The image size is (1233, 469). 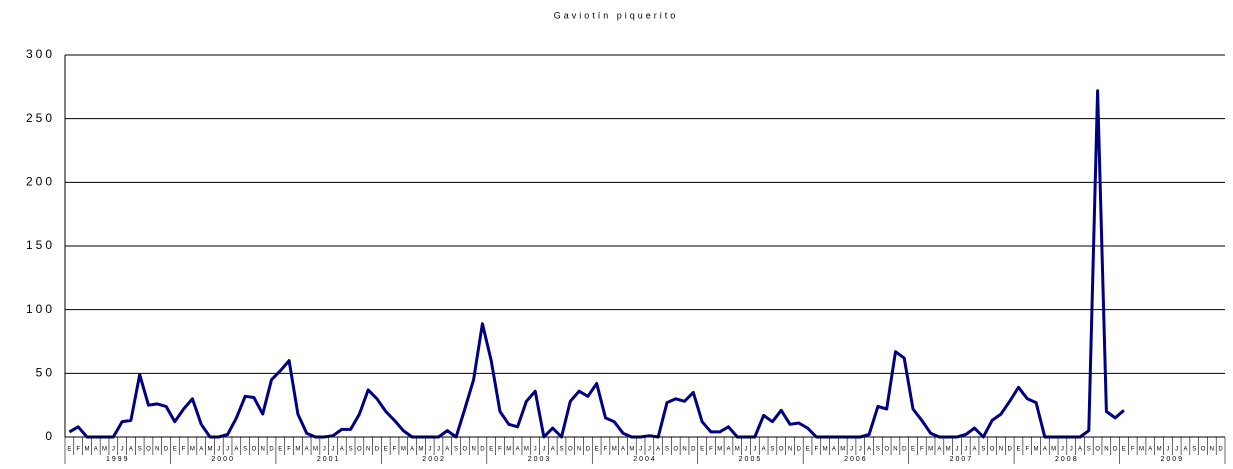 What do you see at coordinates (540, 459) in the screenshot?
I see `year-label: 2003` at bounding box center [540, 459].